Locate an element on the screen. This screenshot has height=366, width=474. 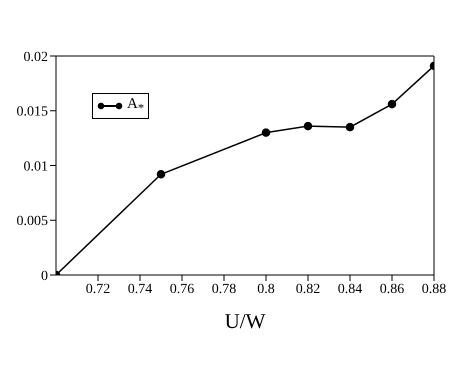
x-tick-label: 0.76 is located at coordinates (182, 289).